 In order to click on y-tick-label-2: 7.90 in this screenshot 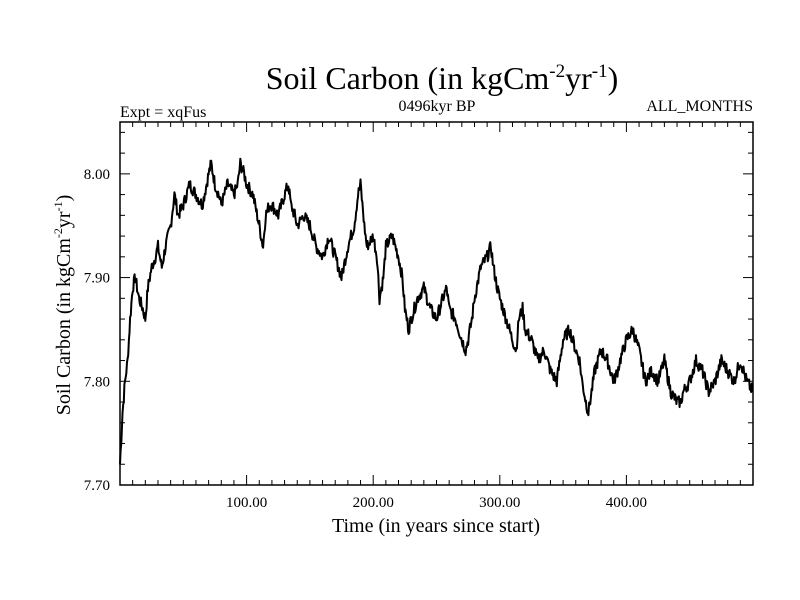, I will do `click(97, 279)`.